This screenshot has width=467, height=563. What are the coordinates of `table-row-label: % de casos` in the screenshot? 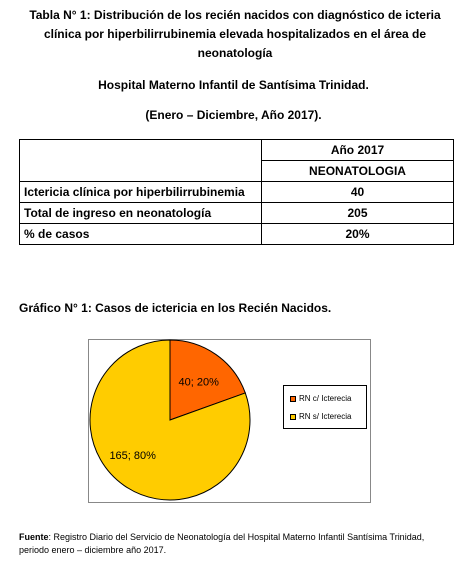 It's located at (140, 234).